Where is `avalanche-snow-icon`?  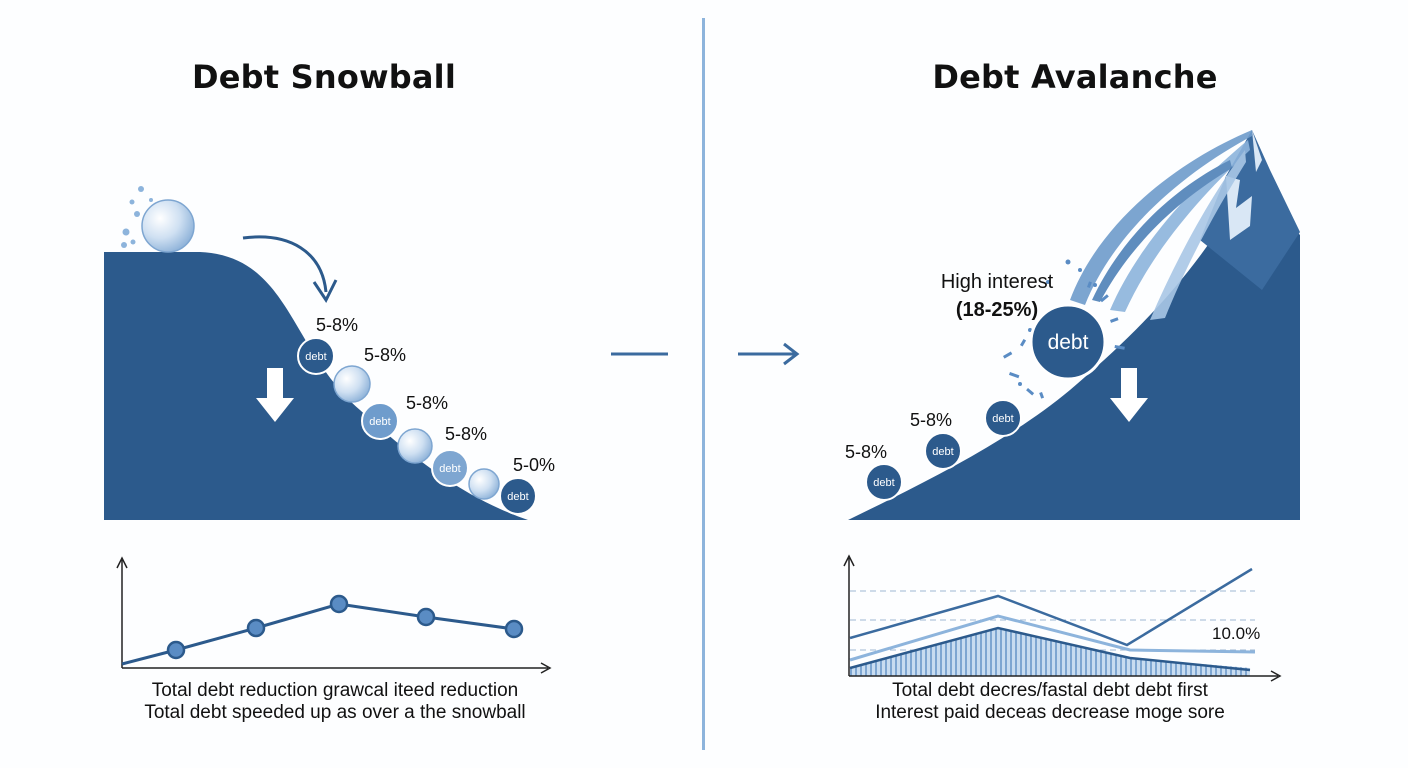
avalanche-snow-icon is located at coordinates (1161, 225).